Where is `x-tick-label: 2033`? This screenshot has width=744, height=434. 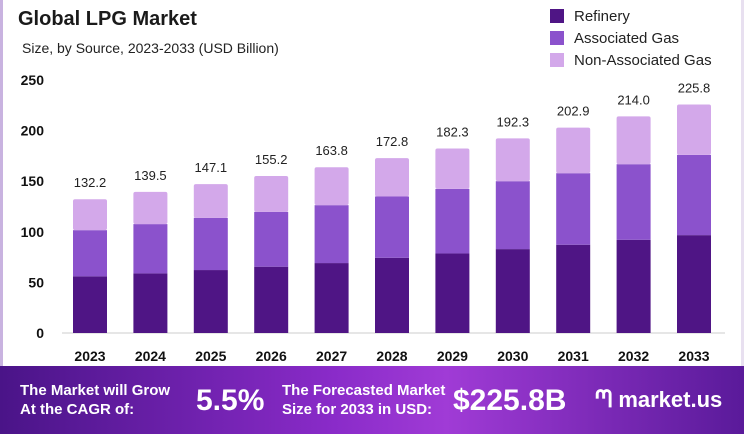 x-tick-label: 2033 is located at coordinates (693, 356).